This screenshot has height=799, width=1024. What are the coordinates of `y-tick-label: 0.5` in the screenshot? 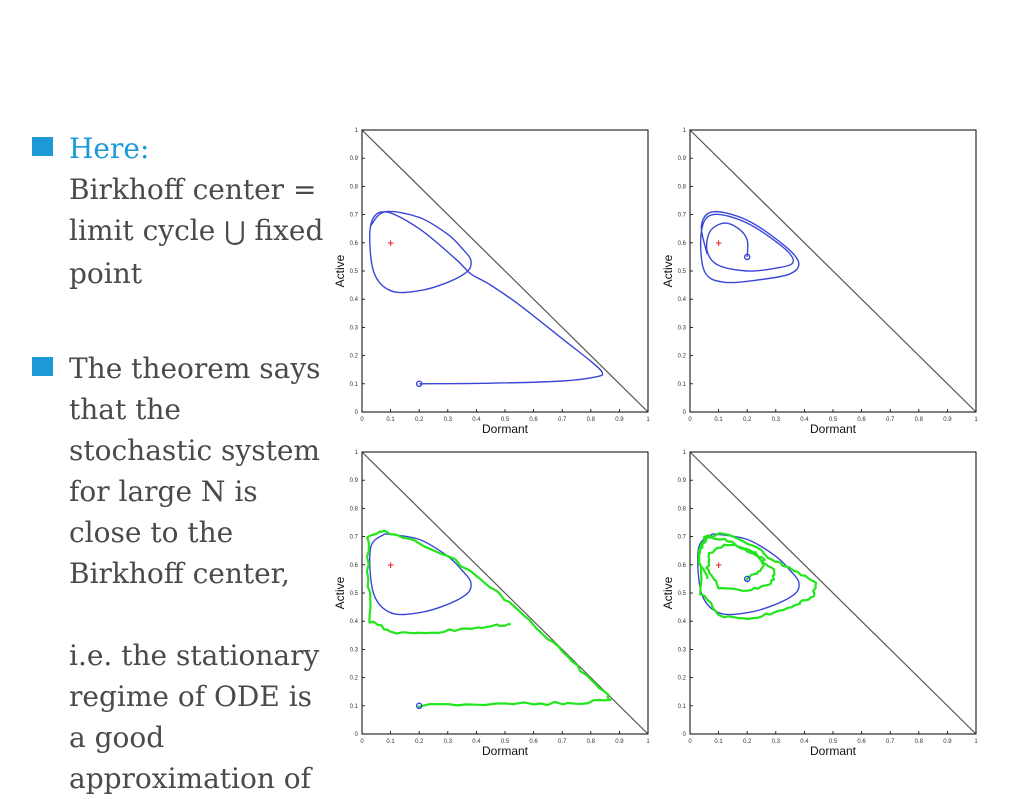 It's located at (682, 272).